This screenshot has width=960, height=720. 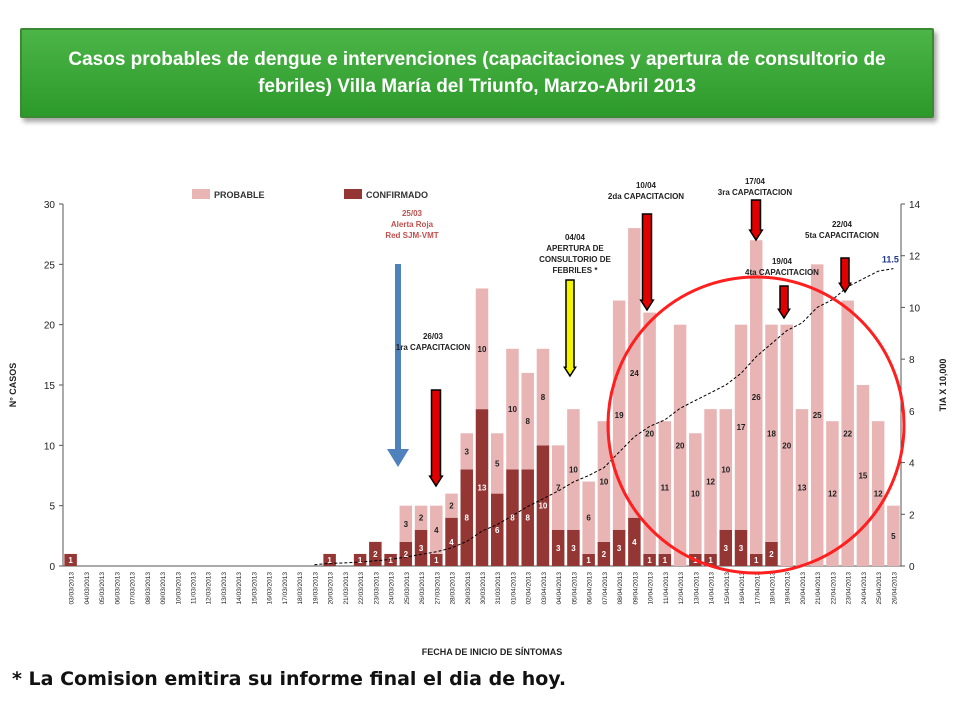 What do you see at coordinates (576, 270) in the screenshot?
I see `annotation-consultorio: FEBRILES *` at bounding box center [576, 270].